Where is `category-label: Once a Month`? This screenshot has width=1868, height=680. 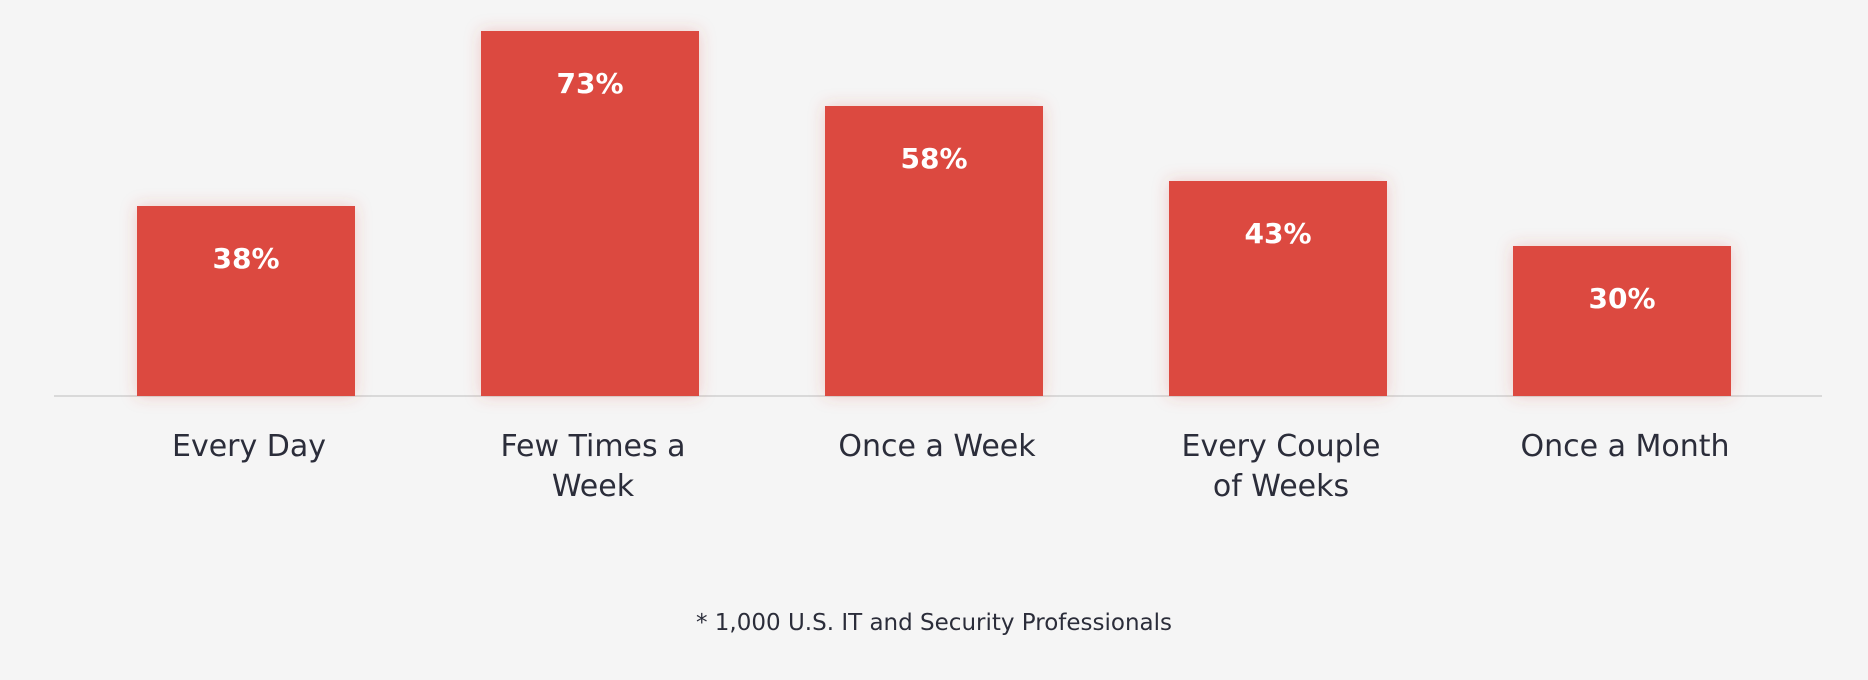
category-label: Once a Month is located at coordinates (1624, 446).